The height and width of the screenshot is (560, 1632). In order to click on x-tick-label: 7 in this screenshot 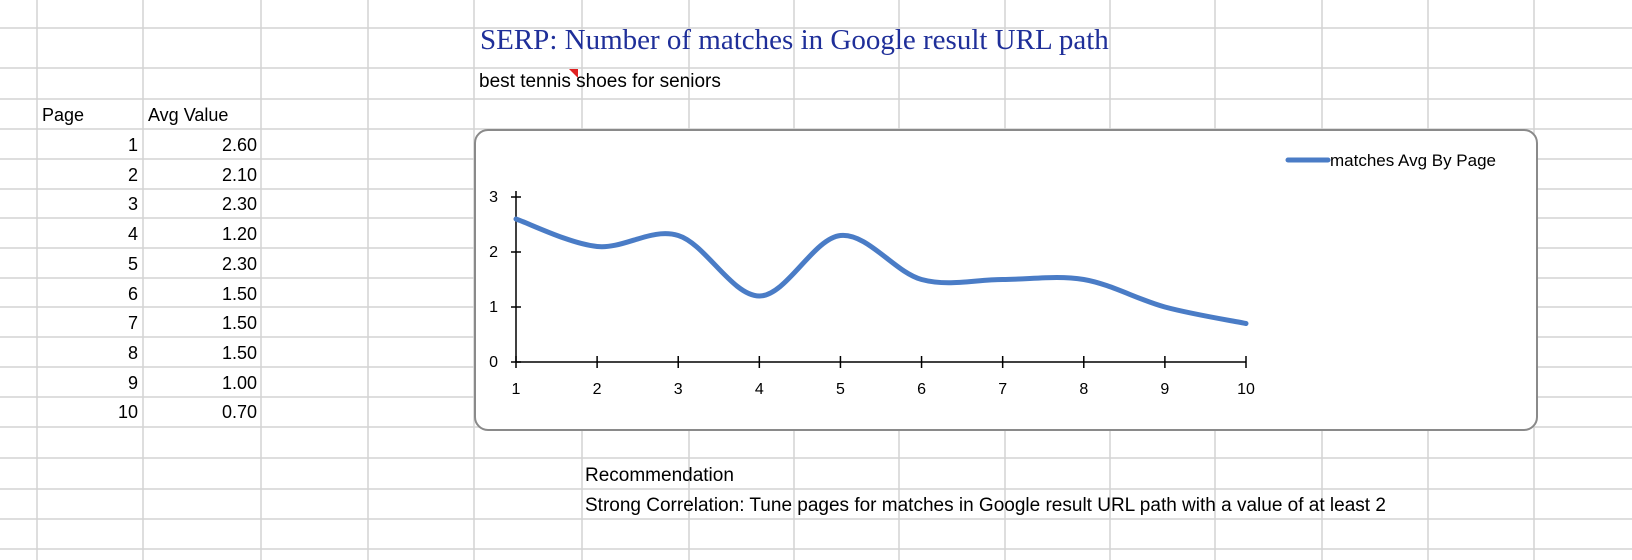, I will do `click(1002, 389)`.